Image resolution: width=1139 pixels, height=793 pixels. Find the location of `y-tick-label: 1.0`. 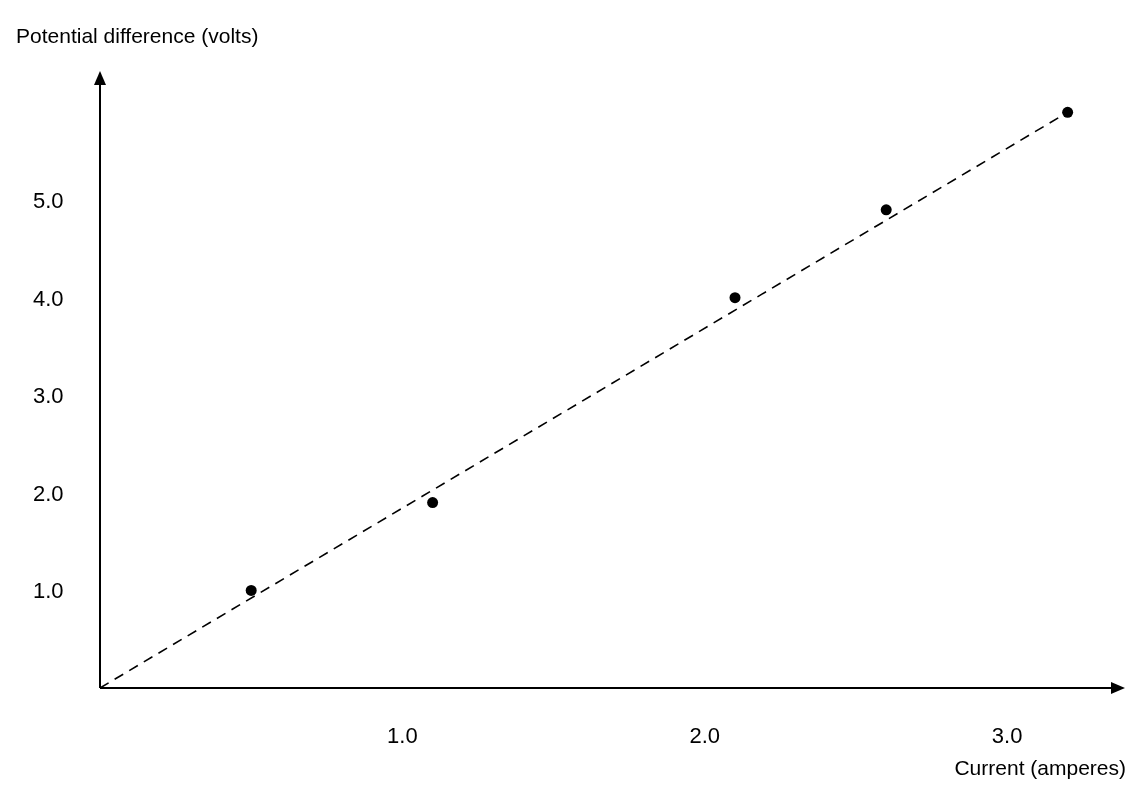

y-tick-label: 1.0 is located at coordinates (48, 591).